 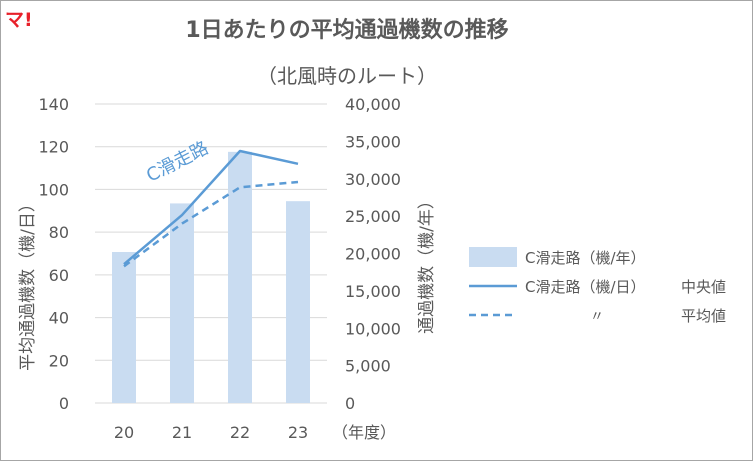 I want to click on left-tick-label: 0, so click(x=64, y=403).